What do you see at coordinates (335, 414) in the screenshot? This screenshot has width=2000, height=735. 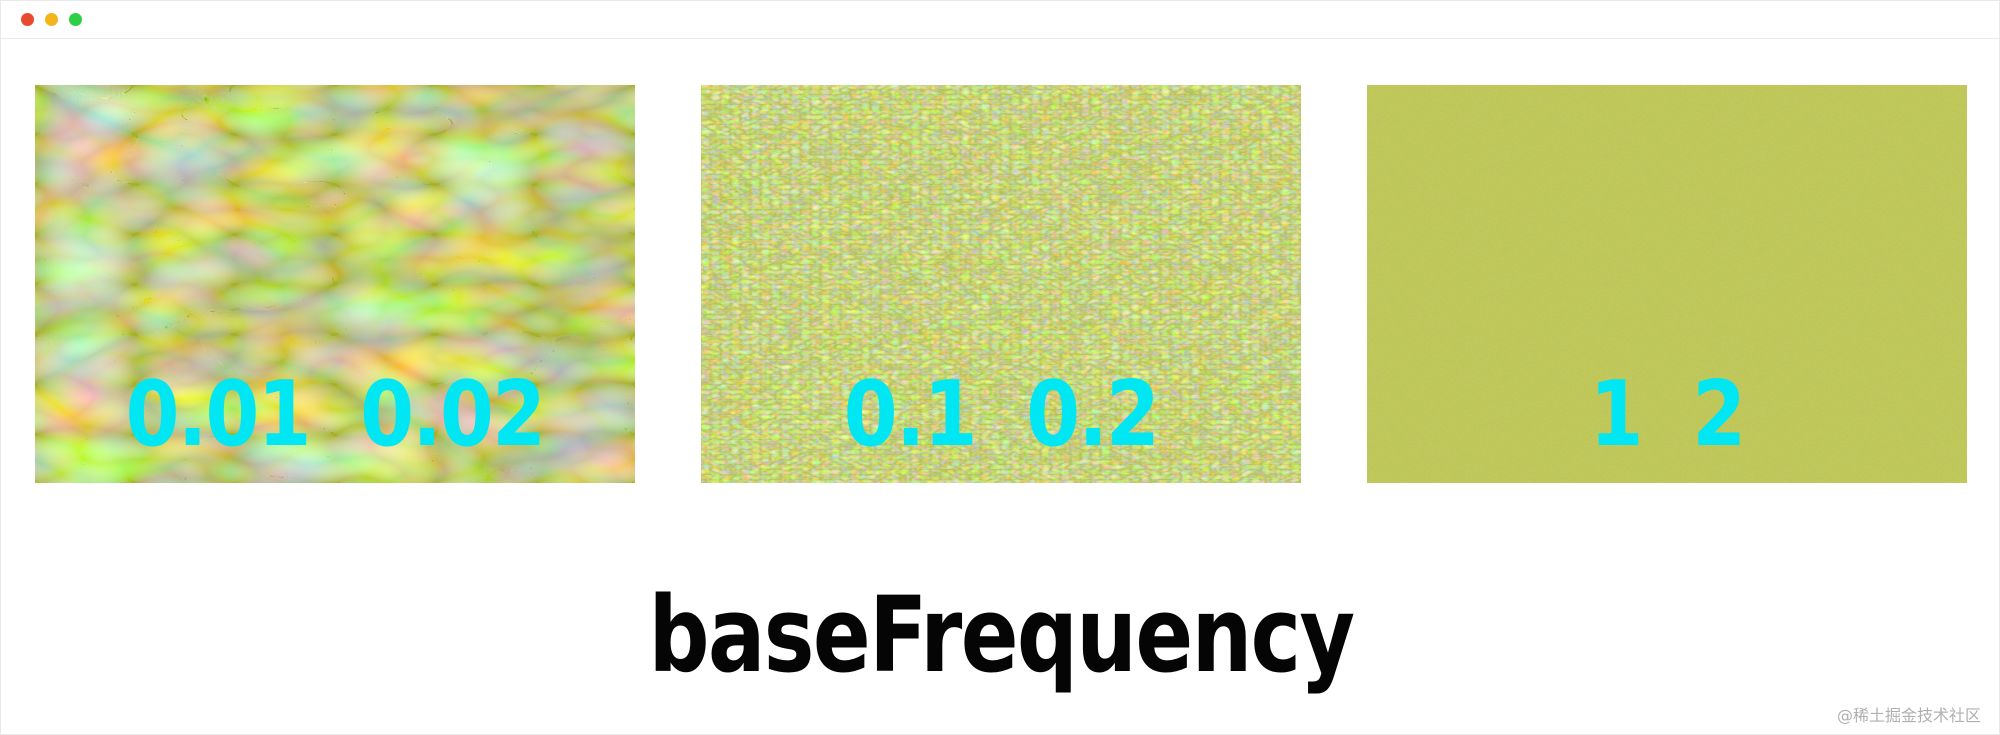 I see `frequency-label: 0.01 0.02` at bounding box center [335, 414].